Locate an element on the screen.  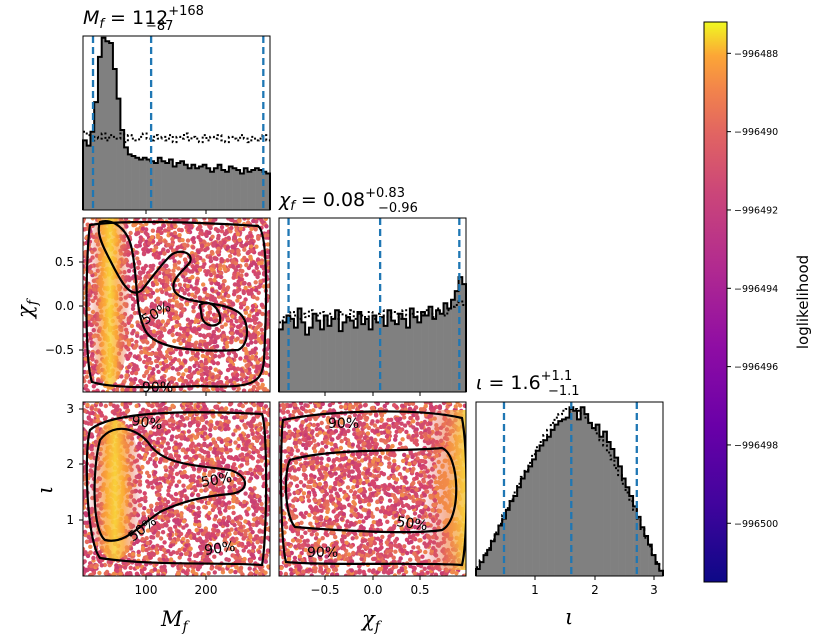
mf-iota-label-90b: 90% is located at coordinates (219, 549).